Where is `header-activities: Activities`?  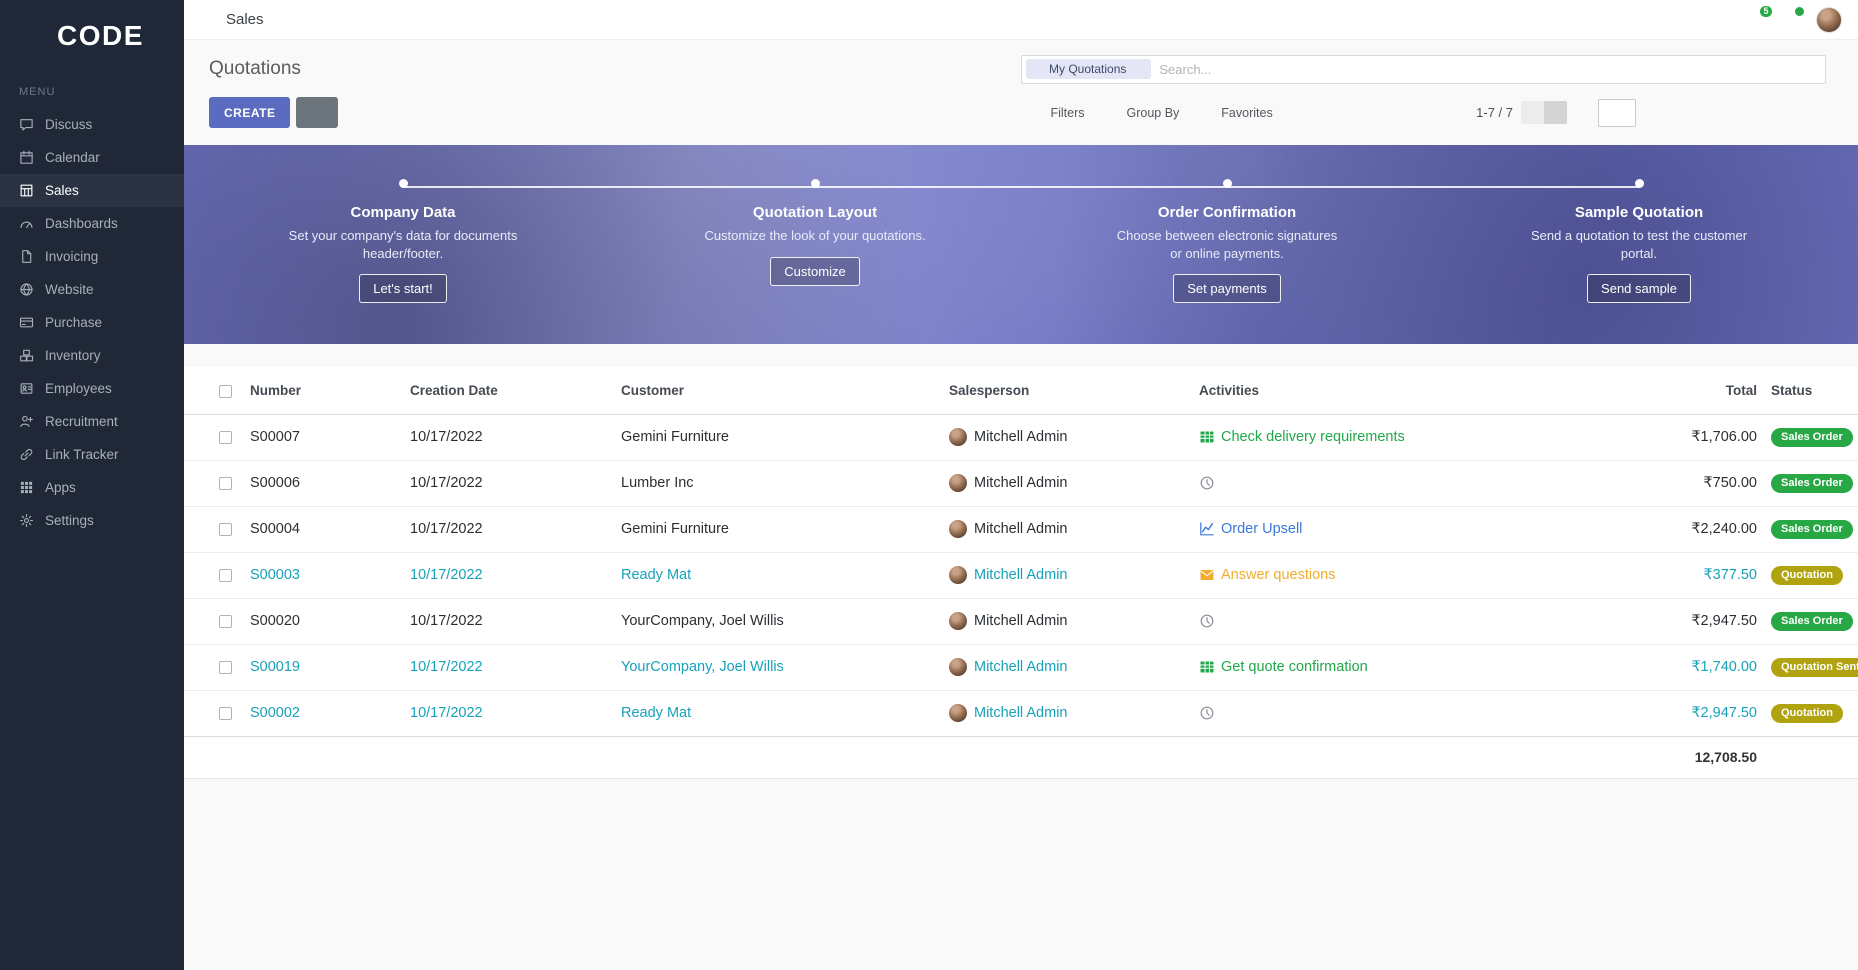
header-activities: Activities is located at coordinates (1385, 391).